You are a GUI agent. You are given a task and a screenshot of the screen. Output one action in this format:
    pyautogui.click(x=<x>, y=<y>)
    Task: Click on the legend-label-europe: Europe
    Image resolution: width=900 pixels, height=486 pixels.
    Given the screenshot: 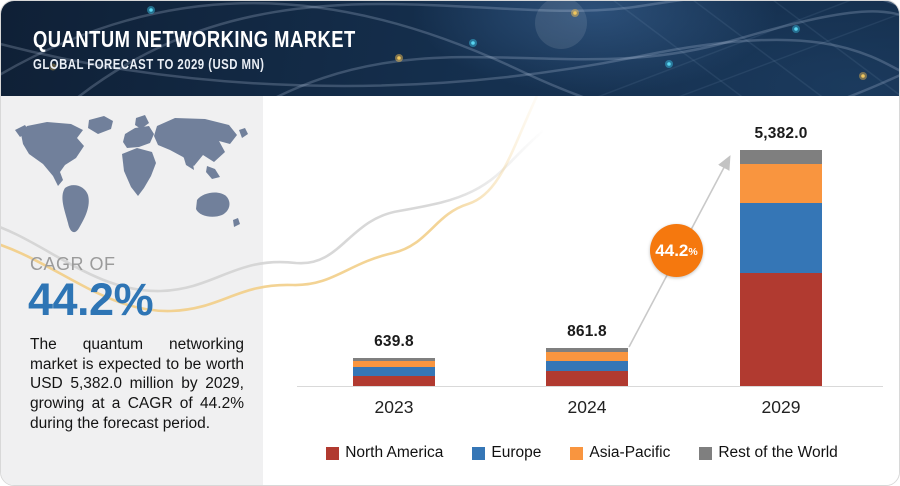 What is the action you would take?
    pyautogui.click(x=516, y=452)
    